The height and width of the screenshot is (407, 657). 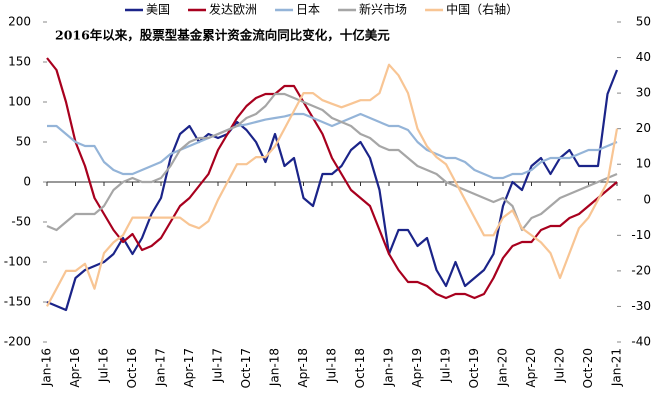 What do you see at coordinates (17, 302) in the screenshot?
I see `y-tick-label: -150` at bounding box center [17, 302].